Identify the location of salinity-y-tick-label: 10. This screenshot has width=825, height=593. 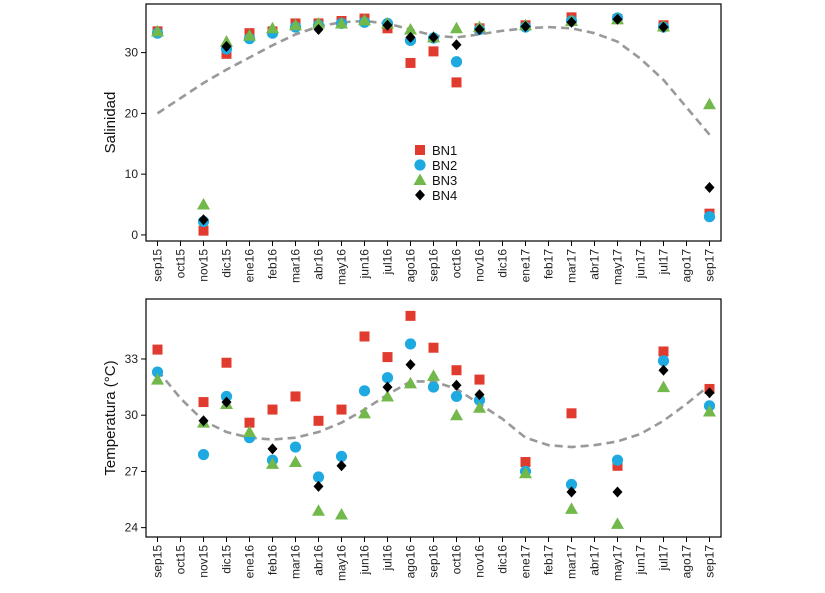
(132, 174).